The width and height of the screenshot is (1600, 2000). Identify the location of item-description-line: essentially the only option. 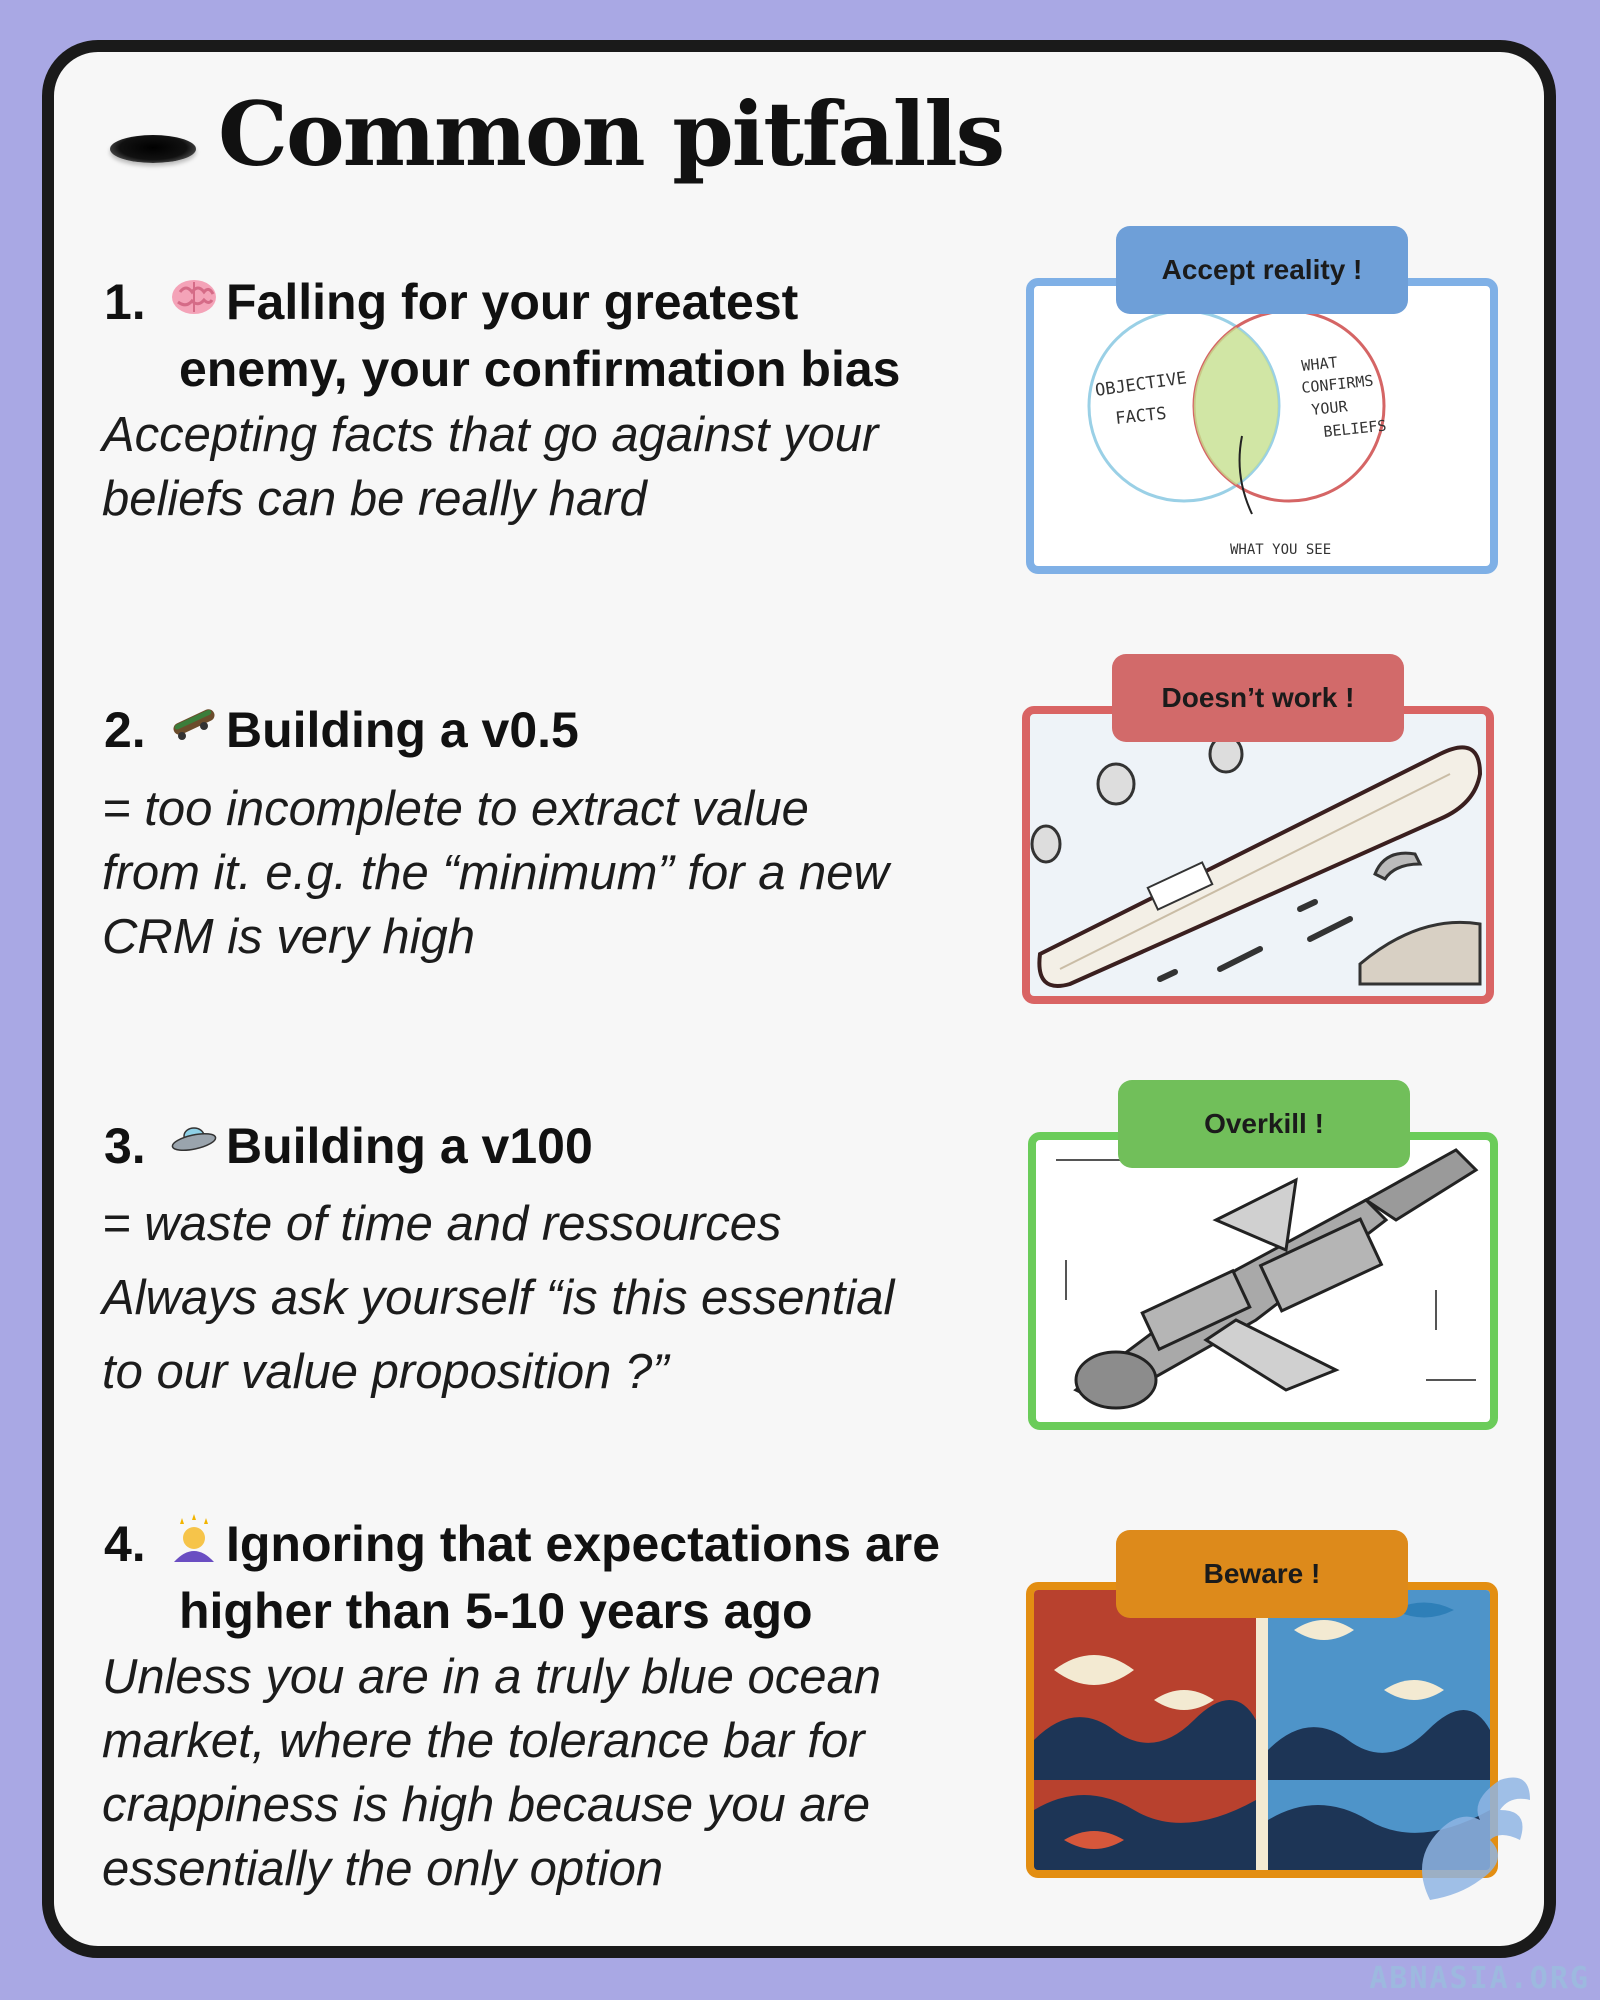
(383, 1869).